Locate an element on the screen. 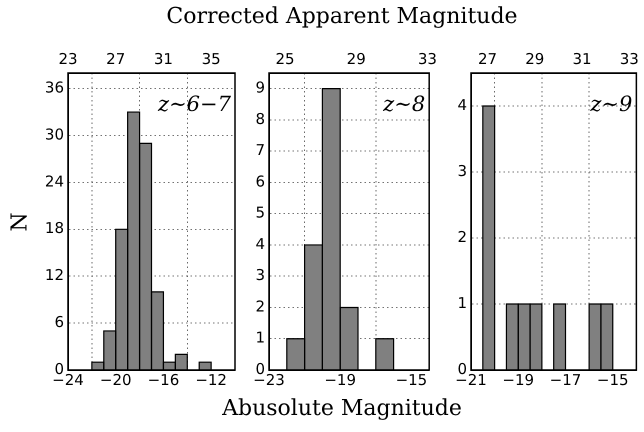  y-tick-label: 12 is located at coordinates (54, 275).